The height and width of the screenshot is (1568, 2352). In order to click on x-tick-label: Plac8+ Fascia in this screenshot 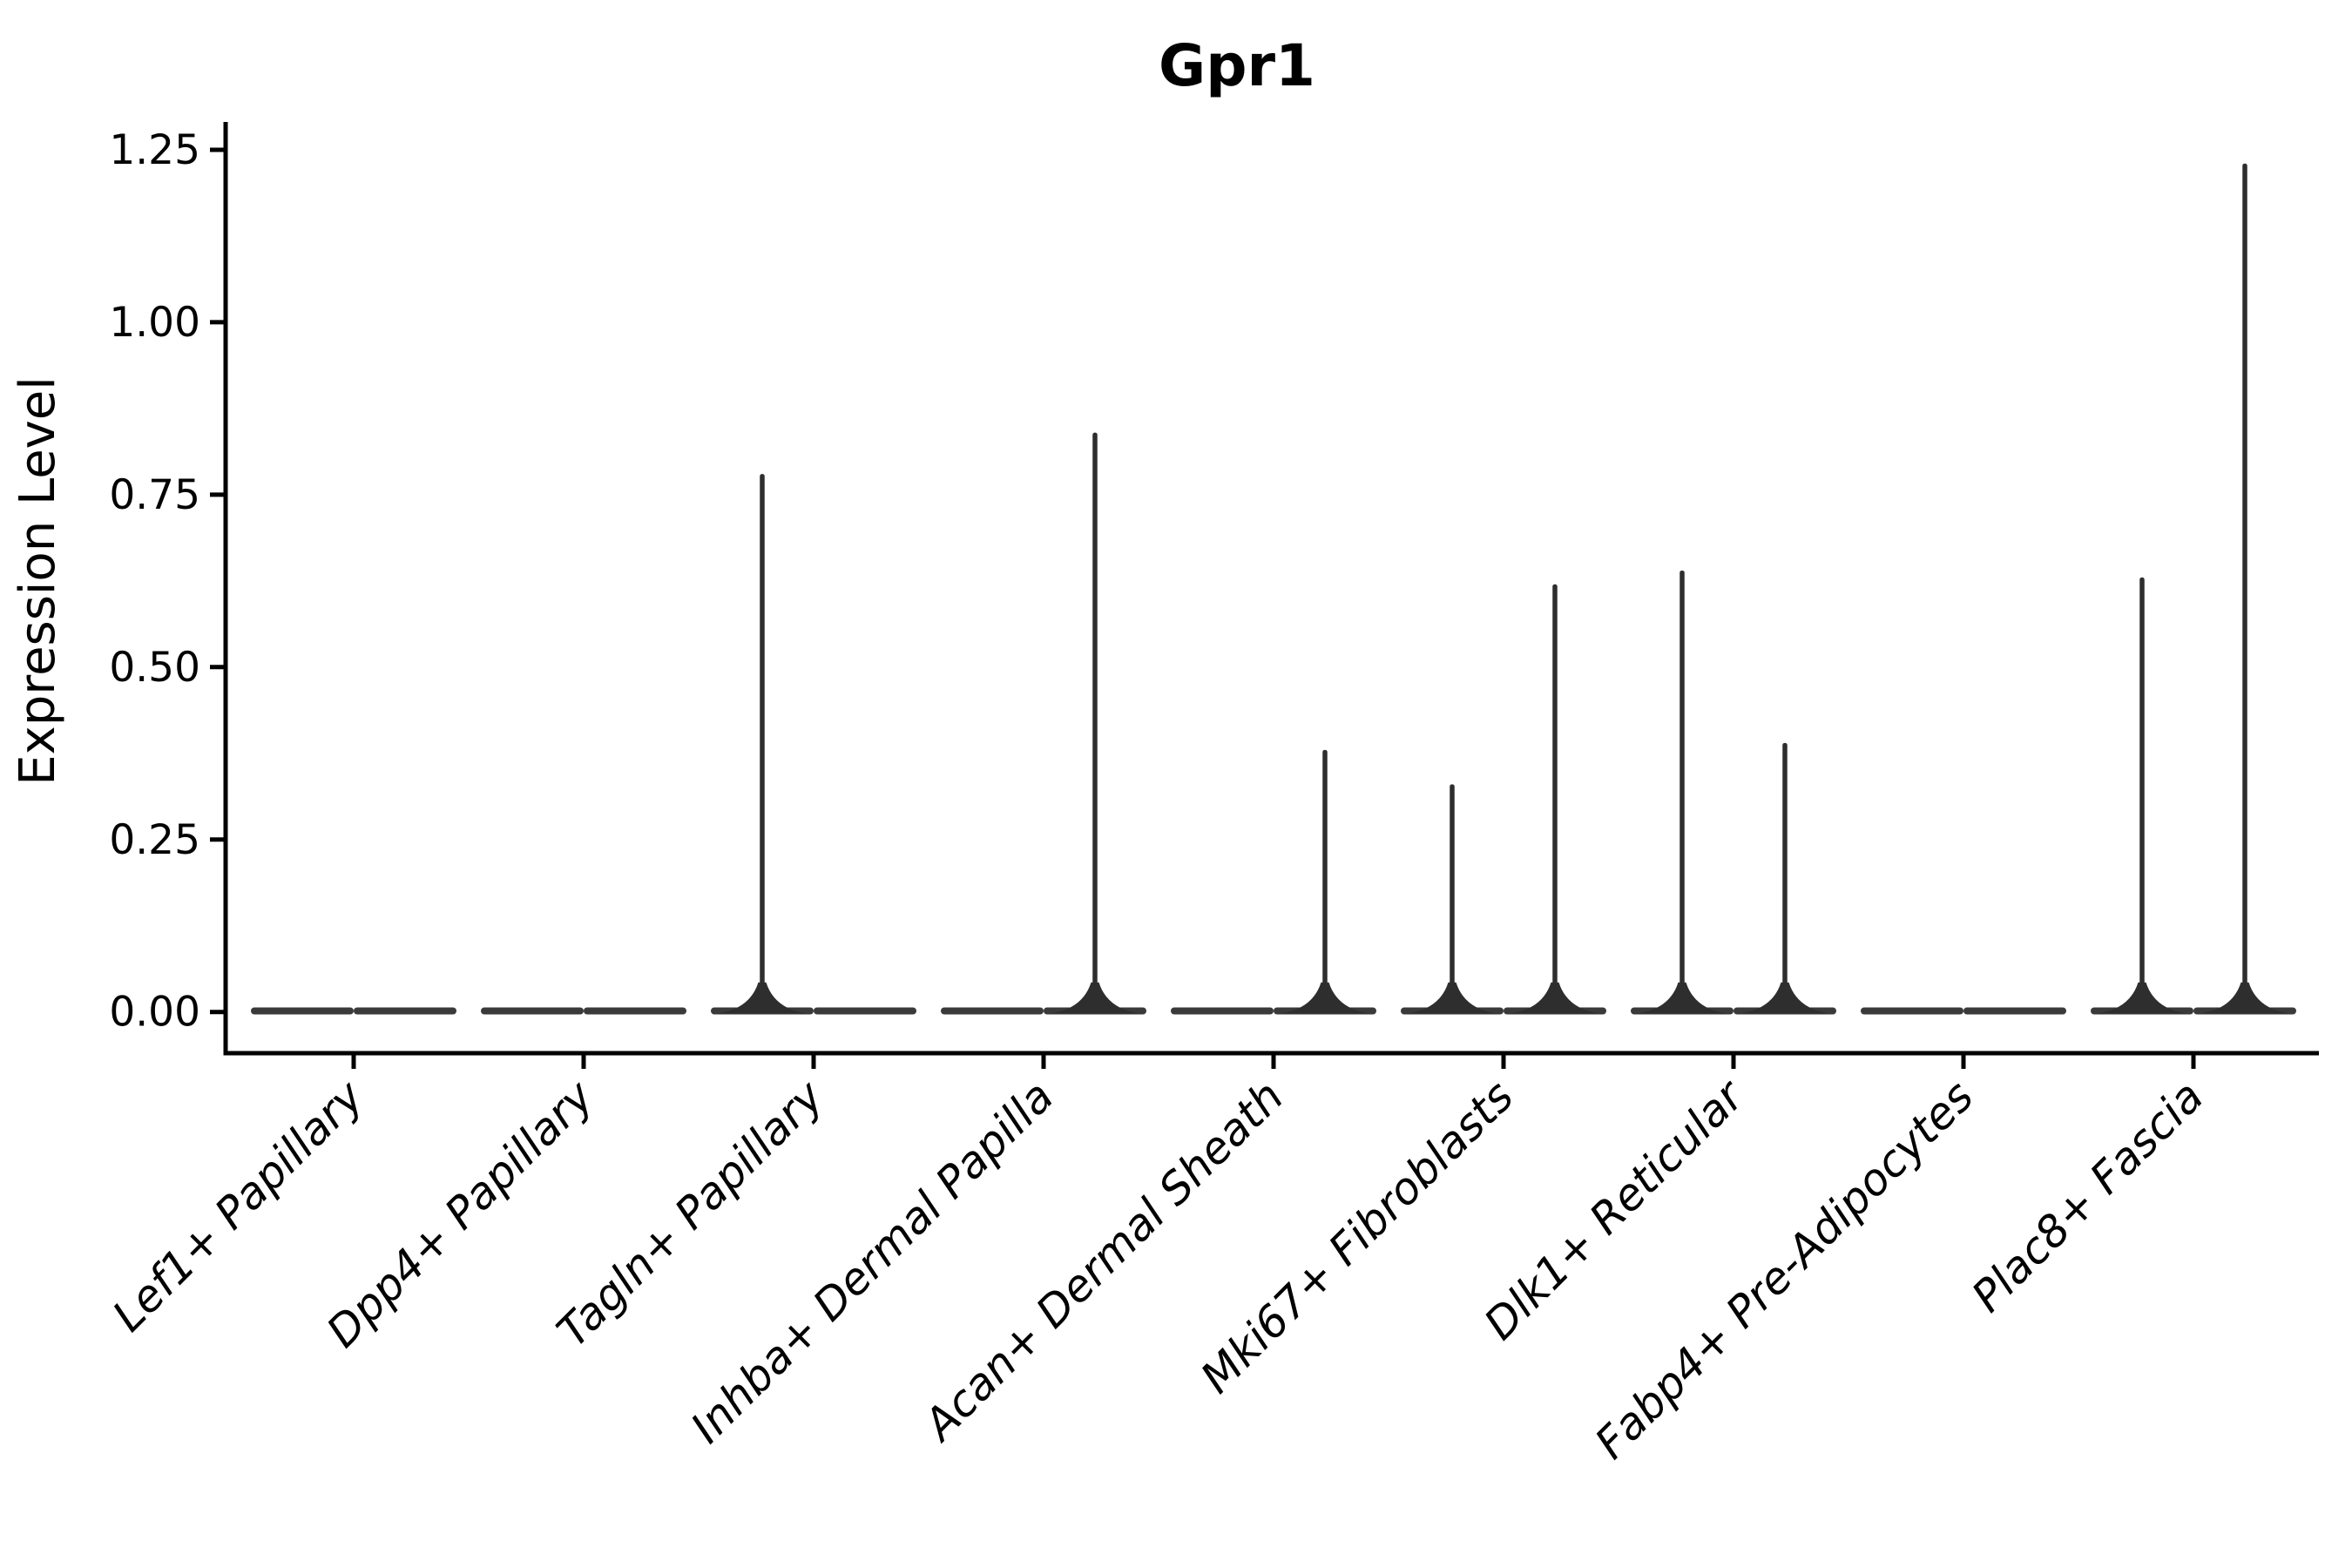, I will do `click(2088, 1196)`.